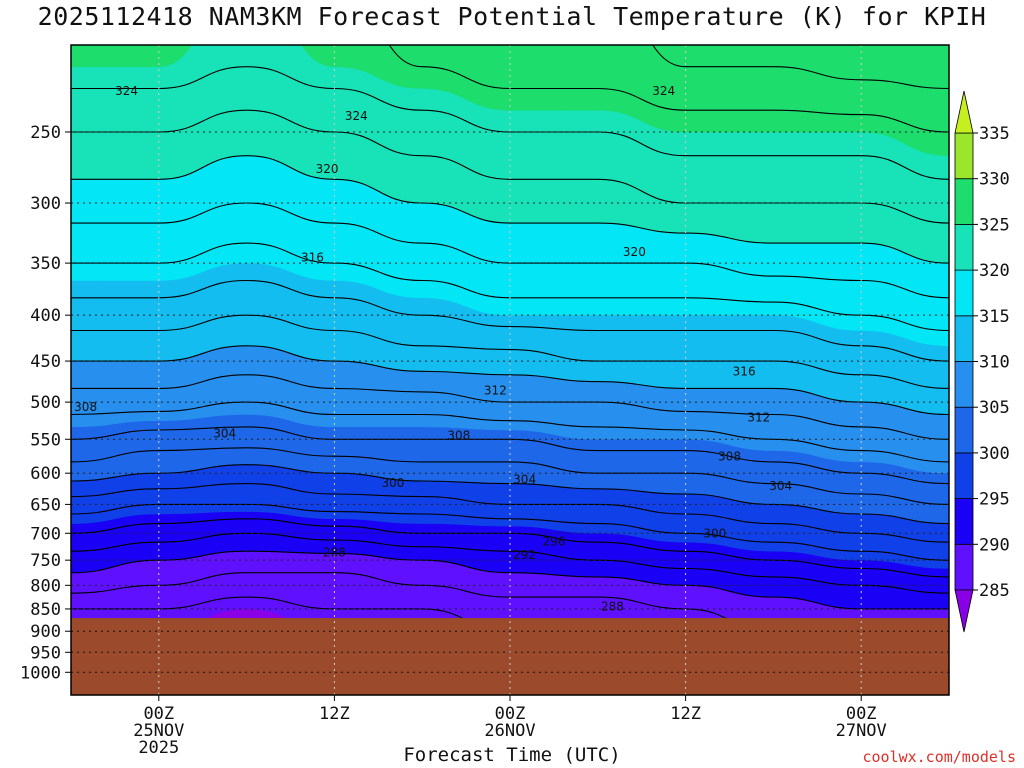  Describe the element at coordinates (510, 714) in the screenshot. I see `x-tick-label-30-0: 00Z` at that location.